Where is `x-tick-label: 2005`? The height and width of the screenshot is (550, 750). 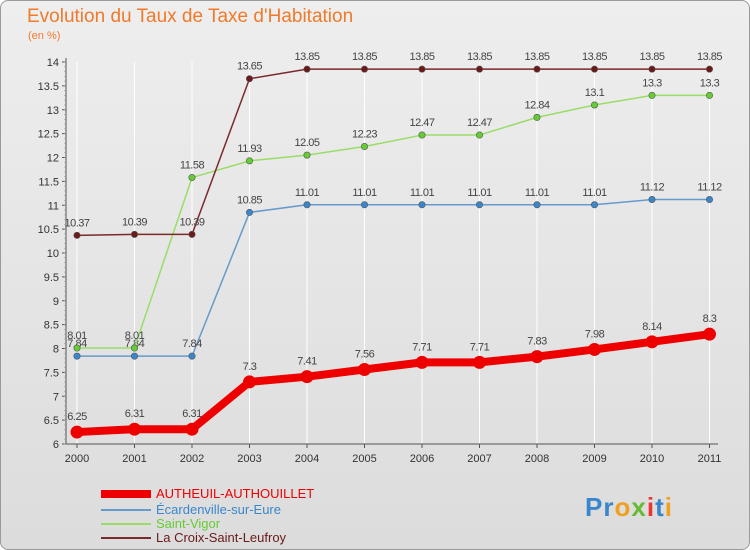 x-tick-label: 2005 is located at coordinates (364, 459).